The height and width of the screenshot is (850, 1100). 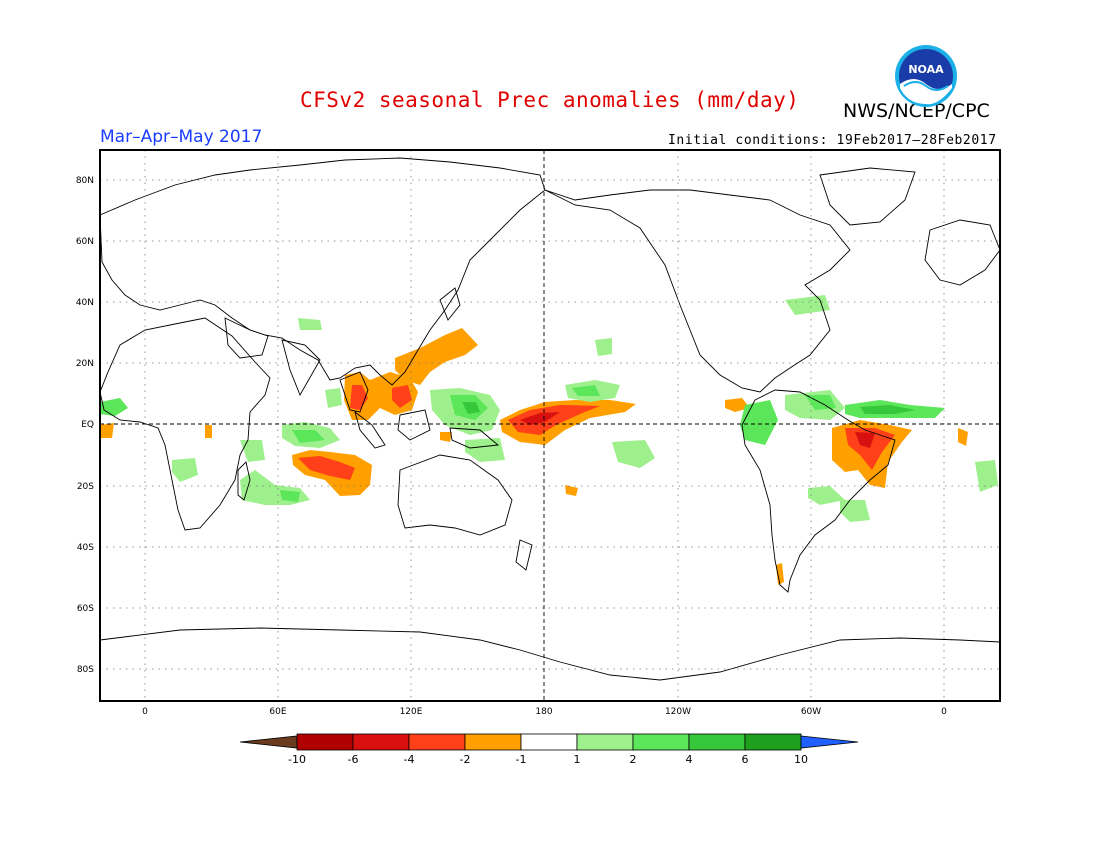 What do you see at coordinates (85, 364) in the screenshot?
I see `lat-label-20n: 20N` at bounding box center [85, 364].